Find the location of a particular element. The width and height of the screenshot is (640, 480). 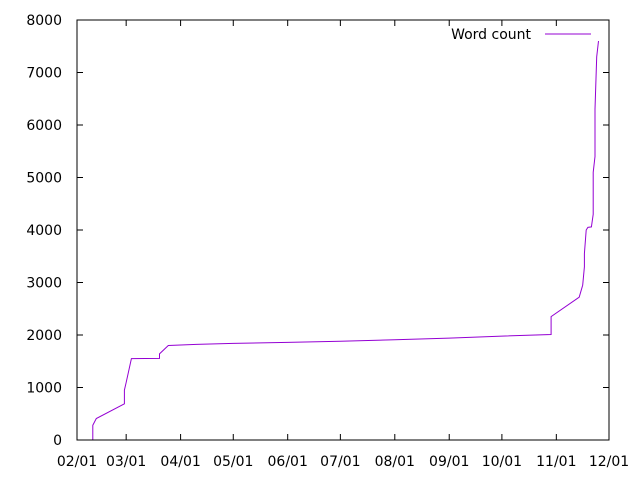

y-tick-label: 8000 is located at coordinates (44, 21).